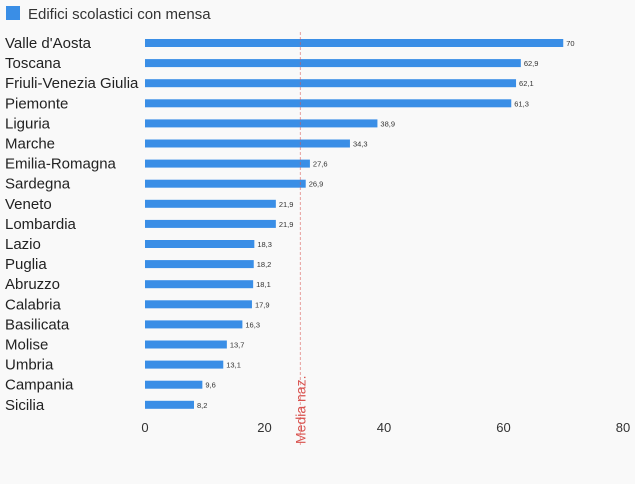 The width and height of the screenshot is (635, 484). What do you see at coordinates (23, 244) in the screenshot?
I see `category-label: Lazio` at bounding box center [23, 244].